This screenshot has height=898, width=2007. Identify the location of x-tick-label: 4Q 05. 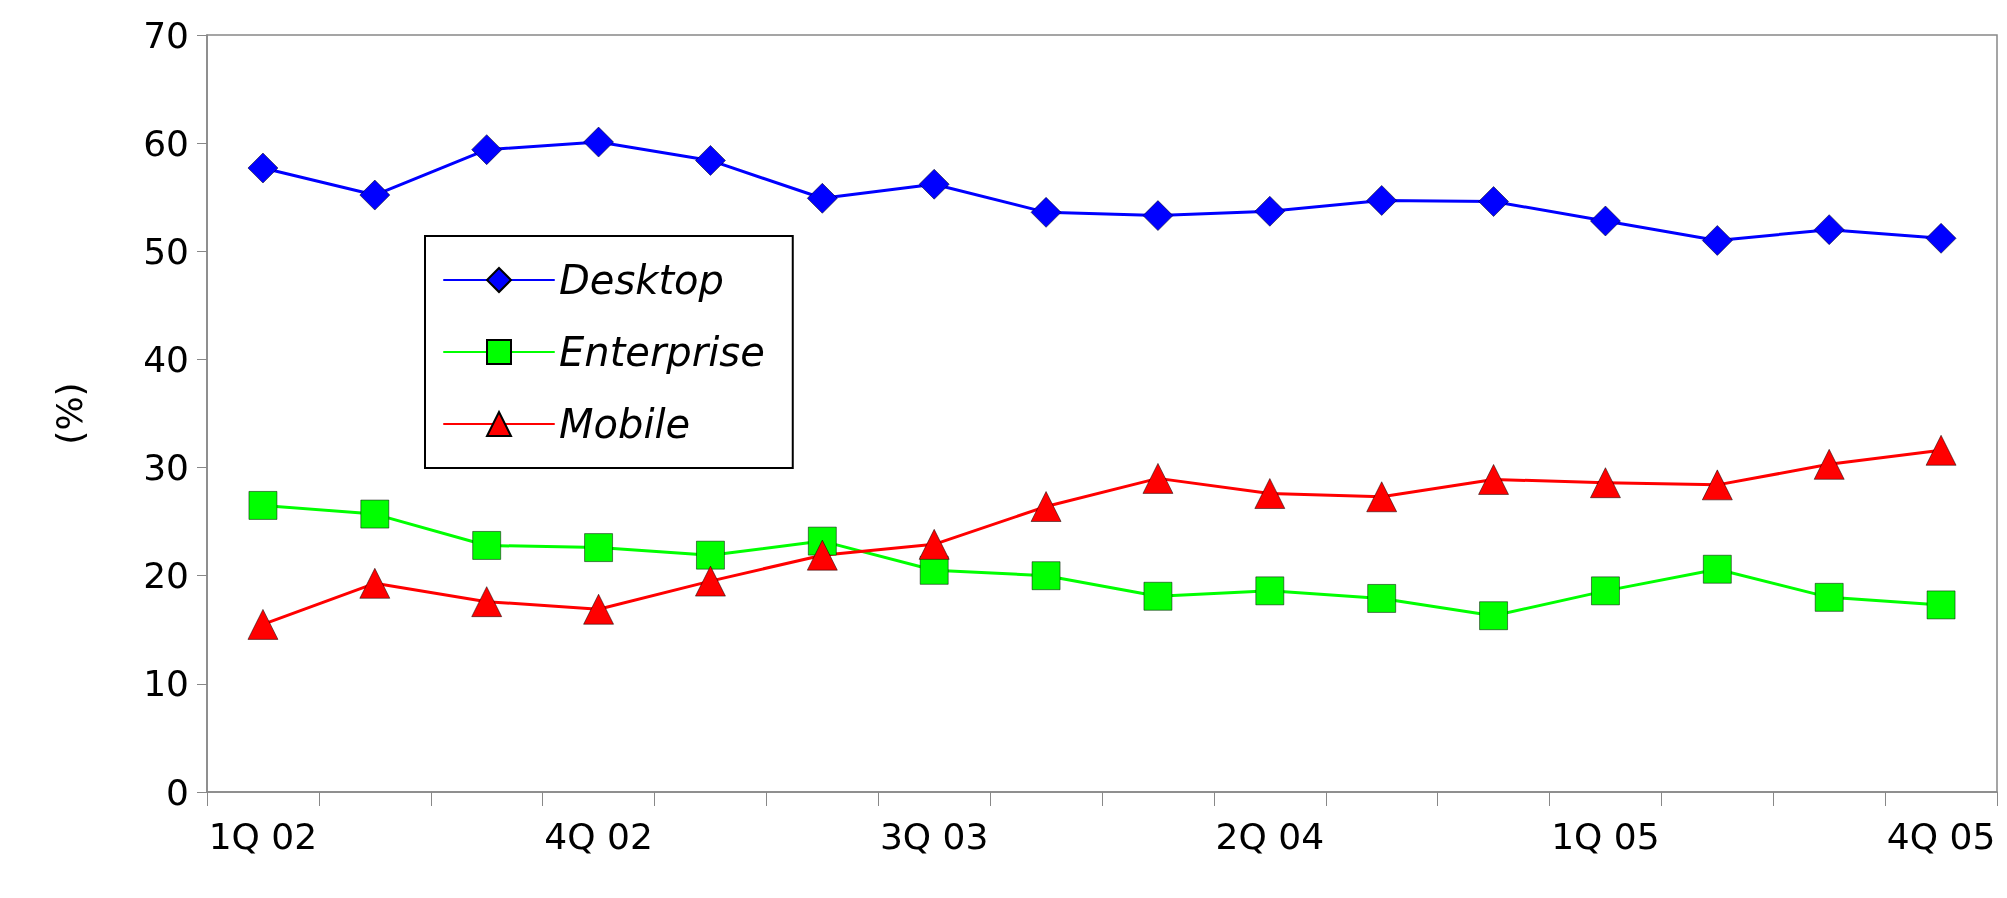
(1941, 836).